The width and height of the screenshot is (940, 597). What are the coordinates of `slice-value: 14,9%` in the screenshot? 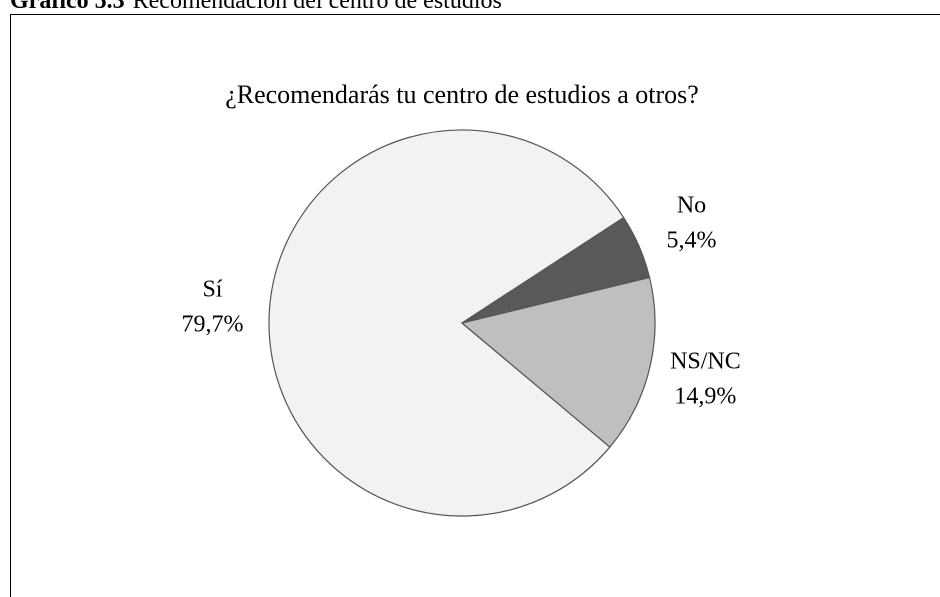 It's located at (705, 397).